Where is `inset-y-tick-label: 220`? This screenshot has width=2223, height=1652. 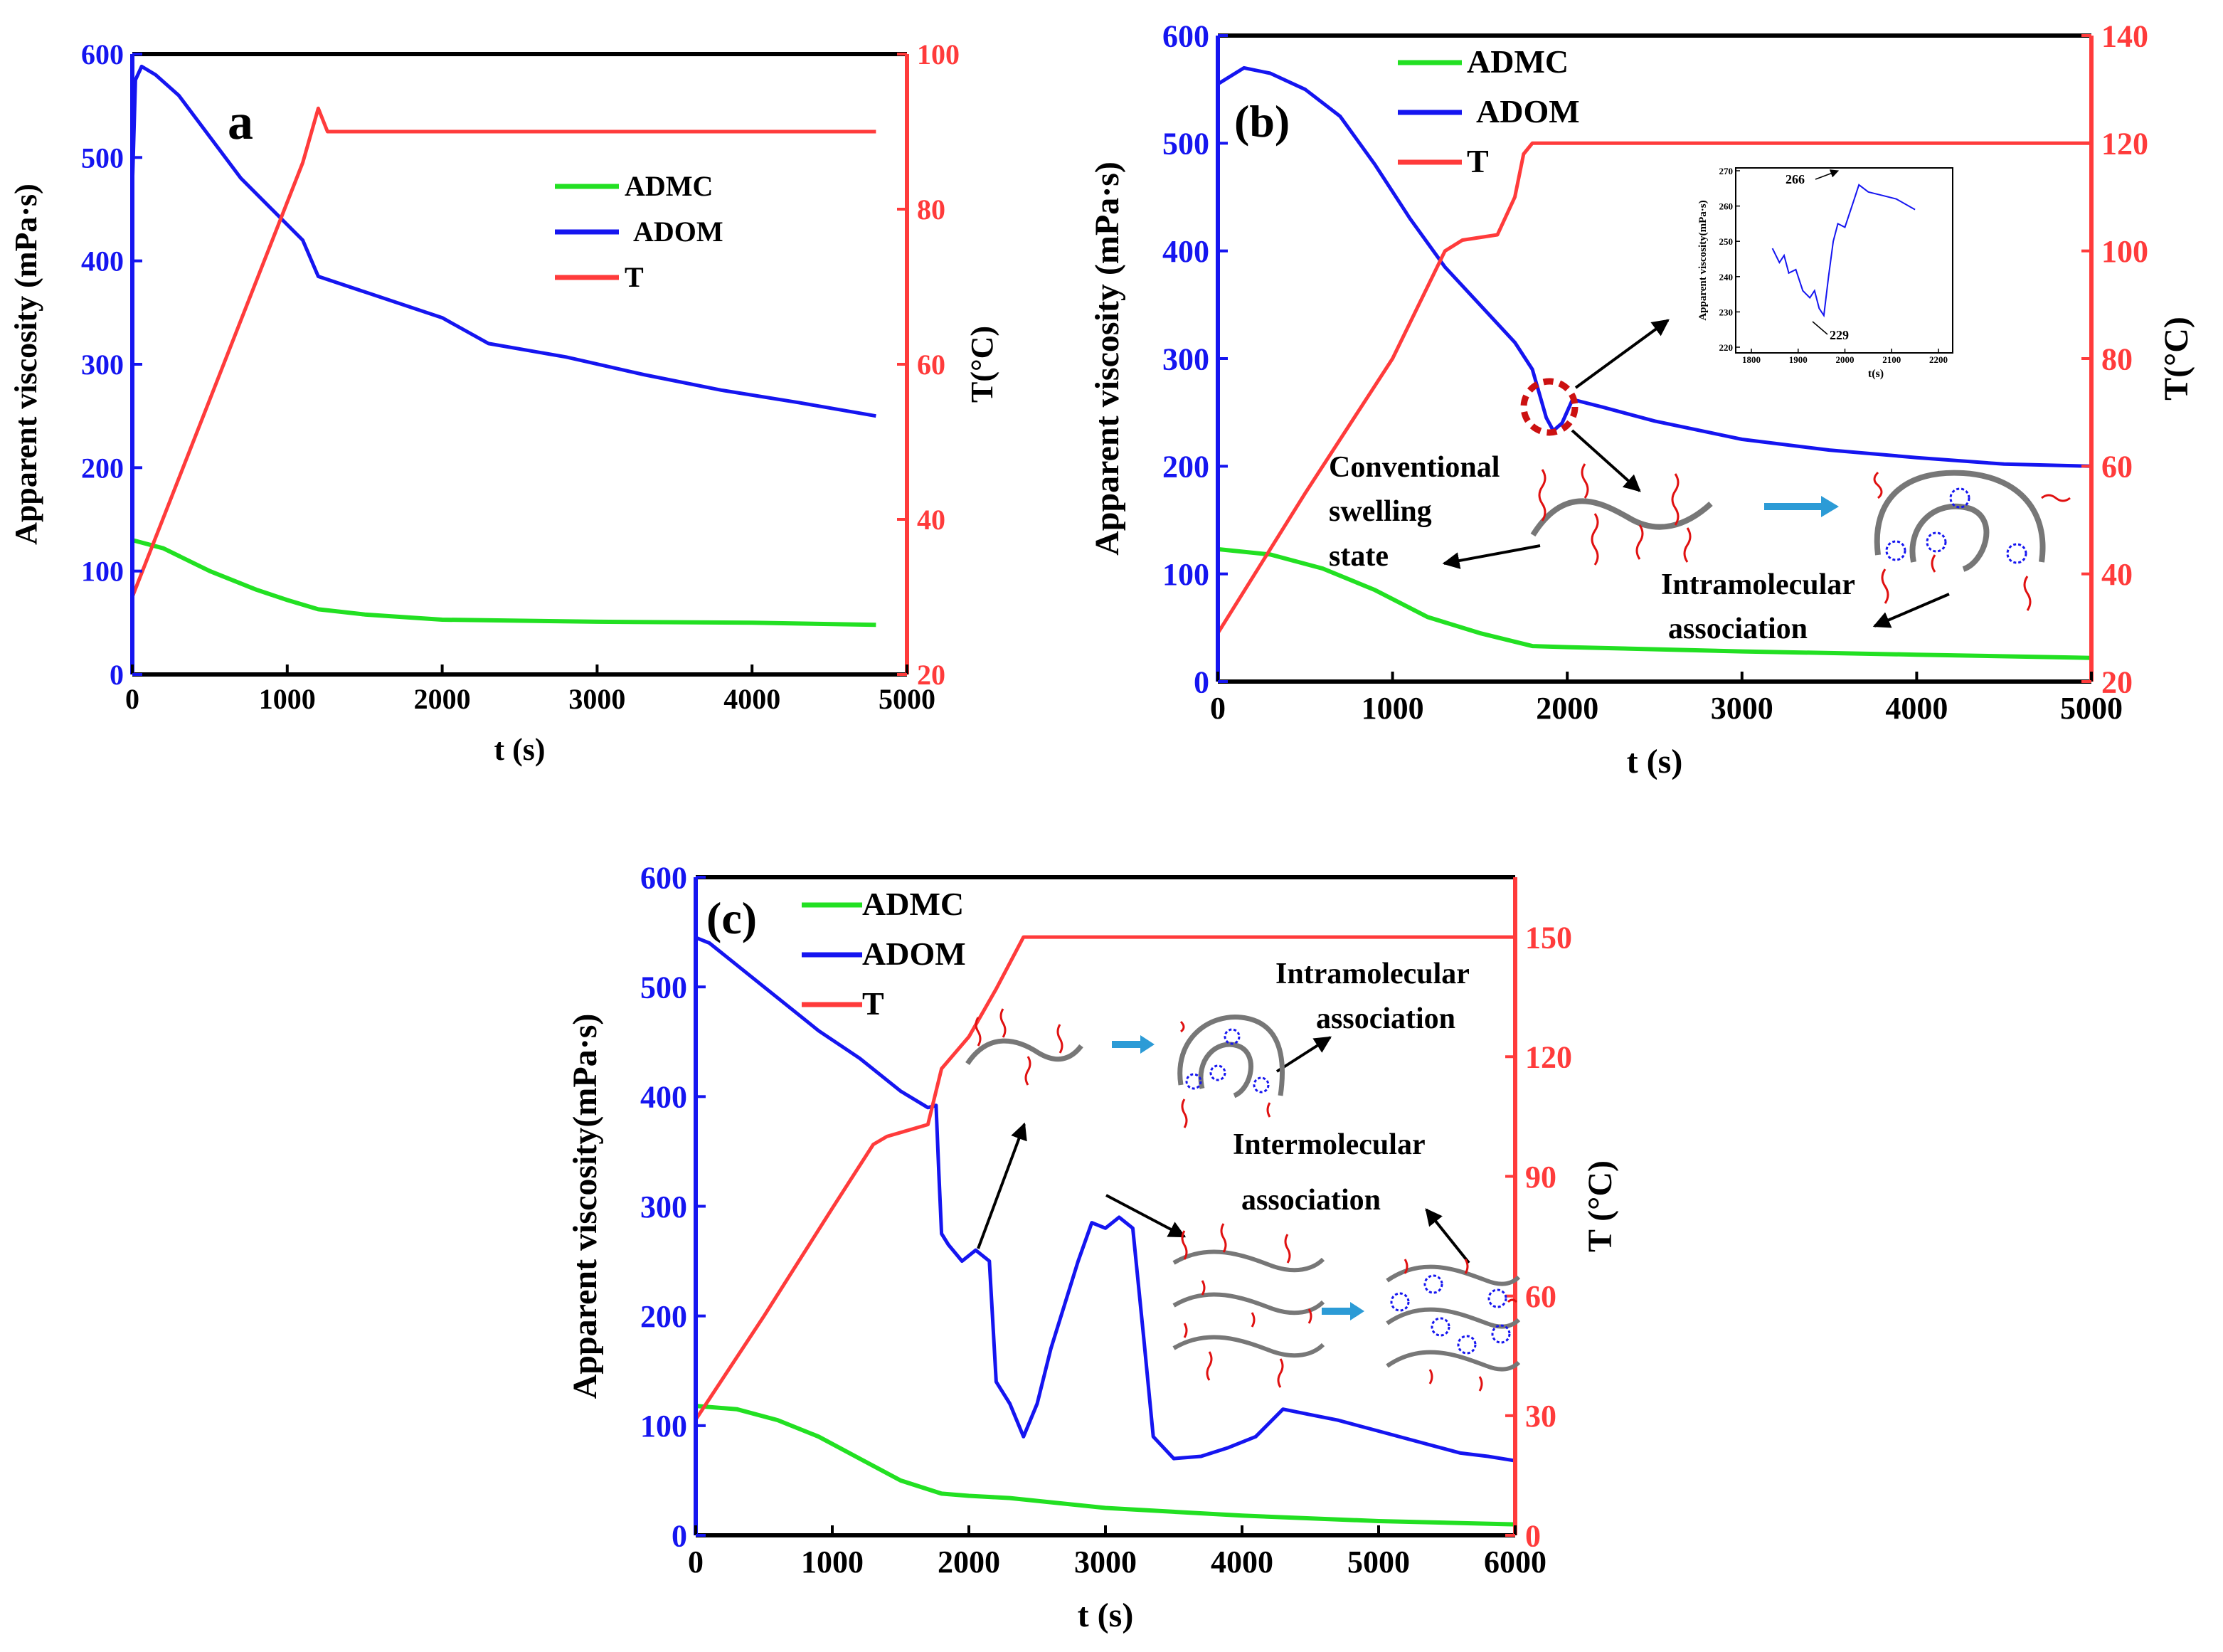 inset-y-tick-label: 220 is located at coordinates (1727, 347).